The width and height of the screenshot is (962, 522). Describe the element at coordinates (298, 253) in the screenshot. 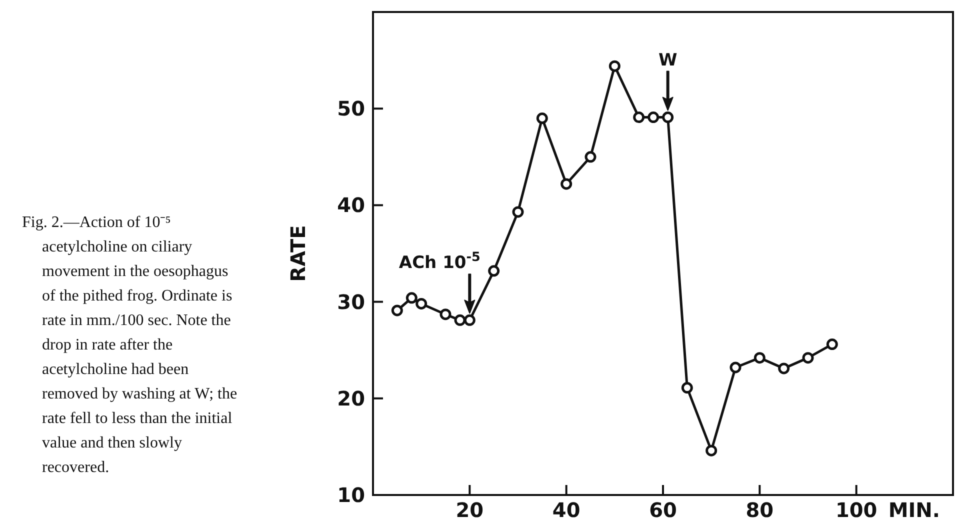

I see `y-axis-title: RATE` at that location.